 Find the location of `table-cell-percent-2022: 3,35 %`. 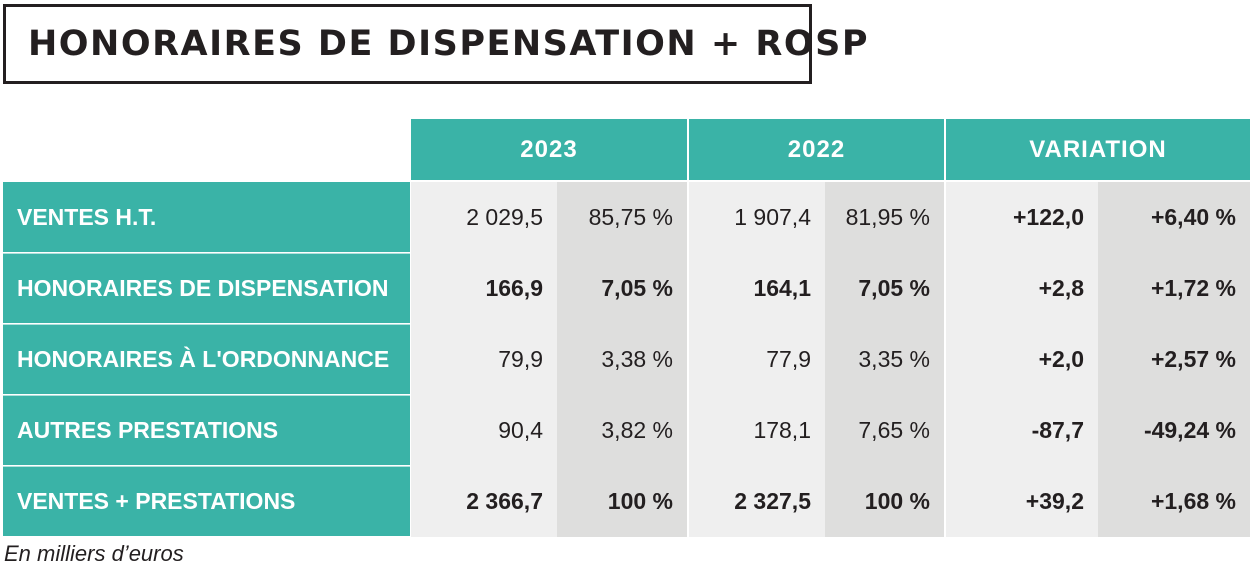

table-cell-percent-2022: 3,35 % is located at coordinates (884, 359).